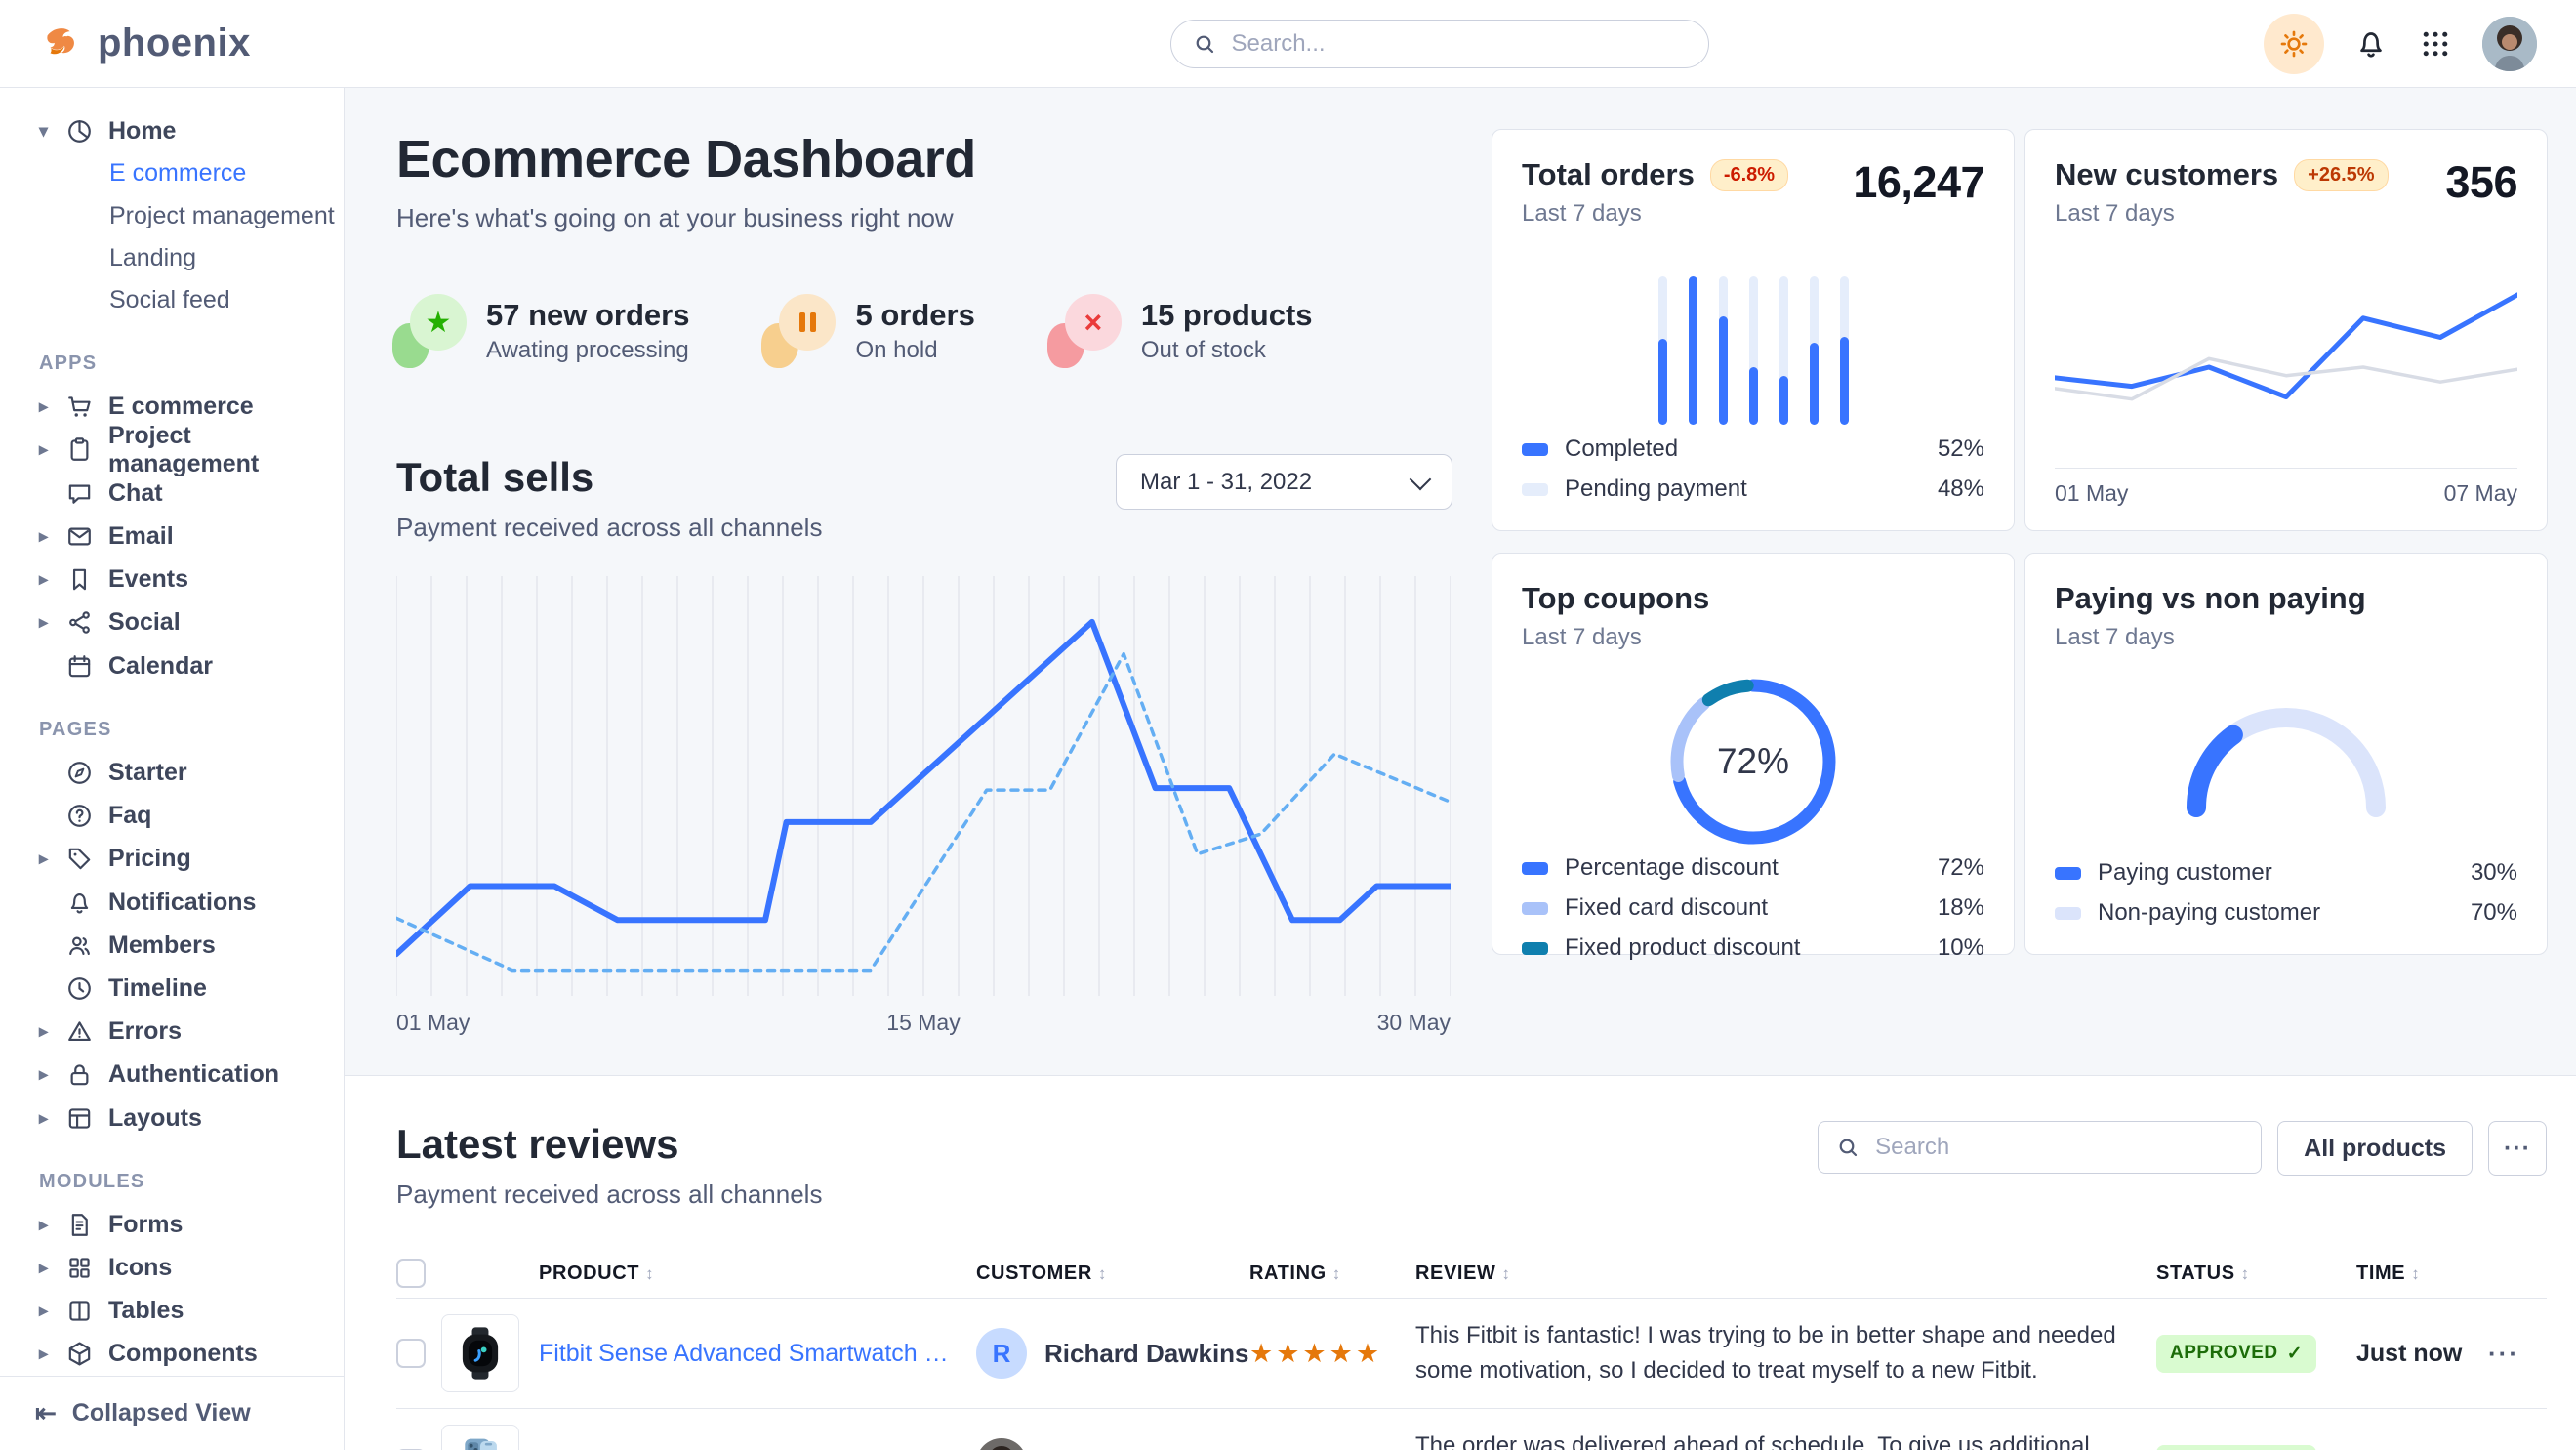 This screenshot has width=2576, height=1450. I want to click on customer-avatar: R, so click(1001, 1353).